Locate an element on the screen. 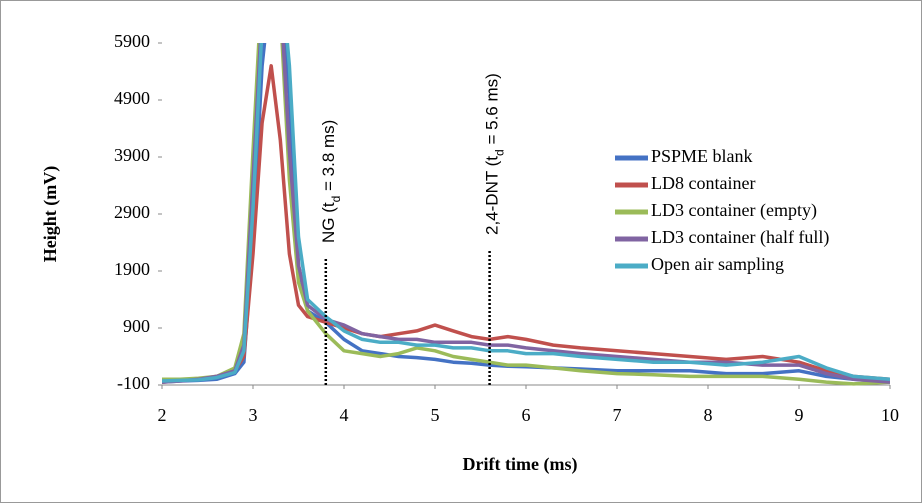  annotation-text-part: = 3.8 ms) is located at coordinates (328, 158).